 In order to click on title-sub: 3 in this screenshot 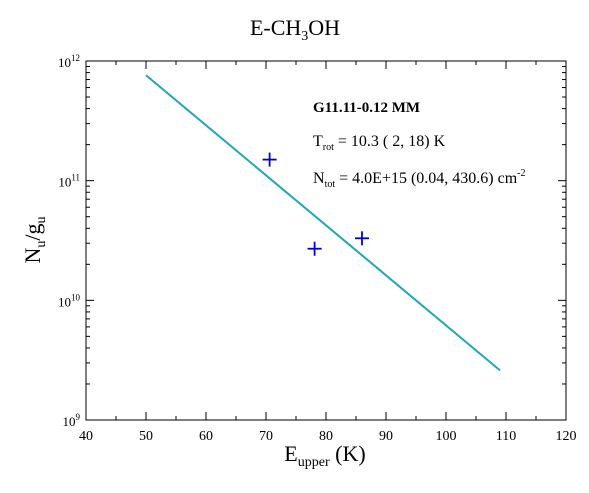, I will do `click(304, 36)`.